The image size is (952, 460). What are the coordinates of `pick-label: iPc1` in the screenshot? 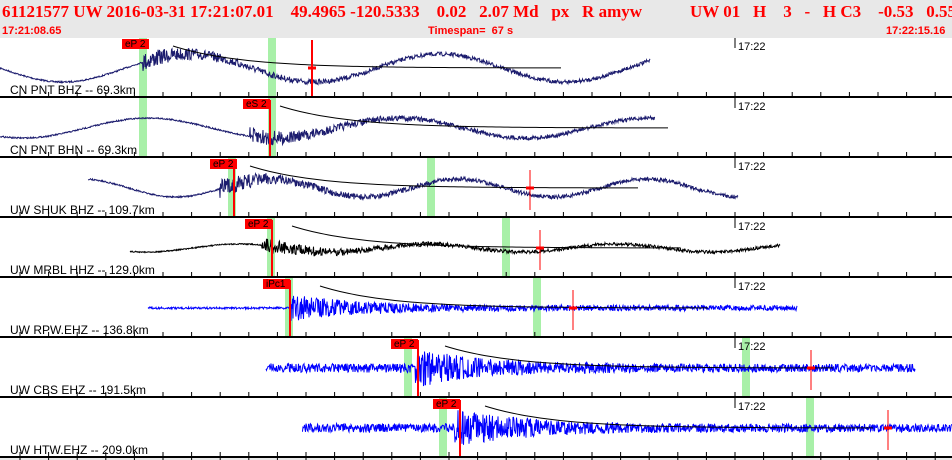 It's located at (276, 284).